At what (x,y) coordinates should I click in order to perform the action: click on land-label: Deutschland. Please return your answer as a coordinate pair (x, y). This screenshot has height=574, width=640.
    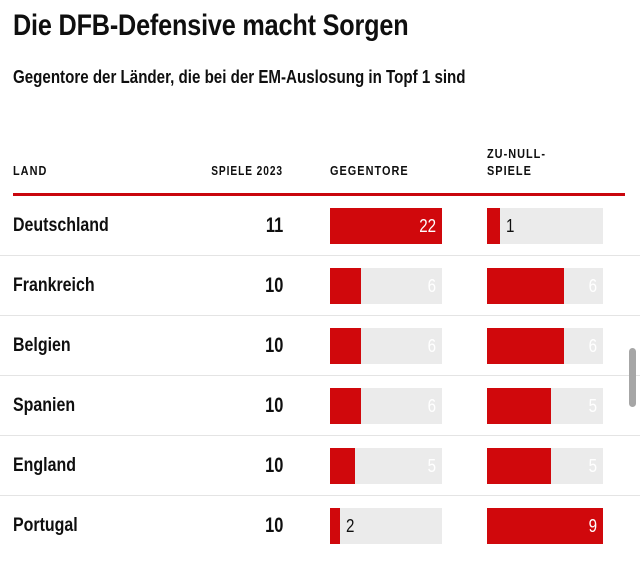
    Looking at the image, I should click on (95, 226).